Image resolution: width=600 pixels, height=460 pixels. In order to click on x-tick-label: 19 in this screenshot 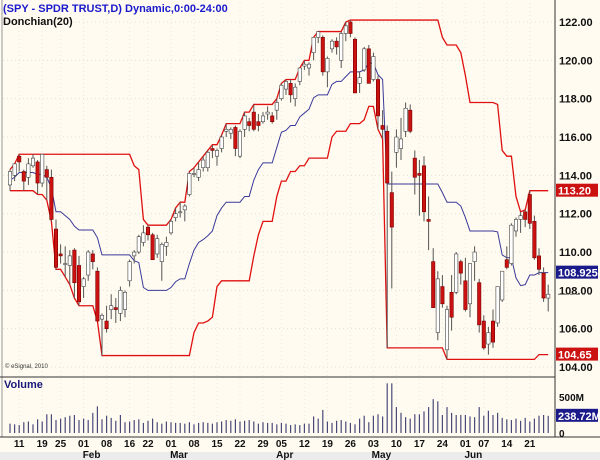, I will do `click(328, 444)`.